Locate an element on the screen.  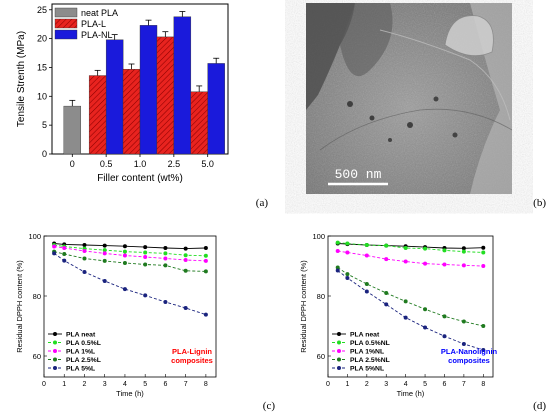
legend-label: neat PLA is located at coordinates (99, 13).